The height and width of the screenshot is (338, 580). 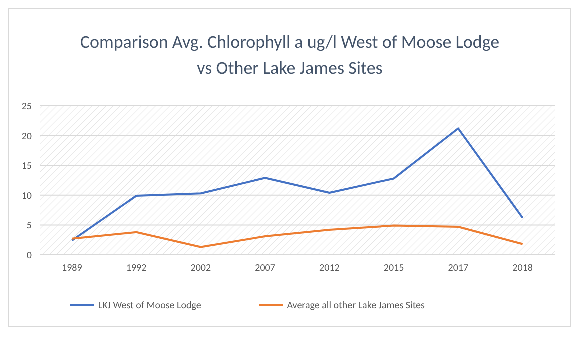 What do you see at coordinates (27, 135) in the screenshot?
I see `y-tick-label: 20` at bounding box center [27, 135].